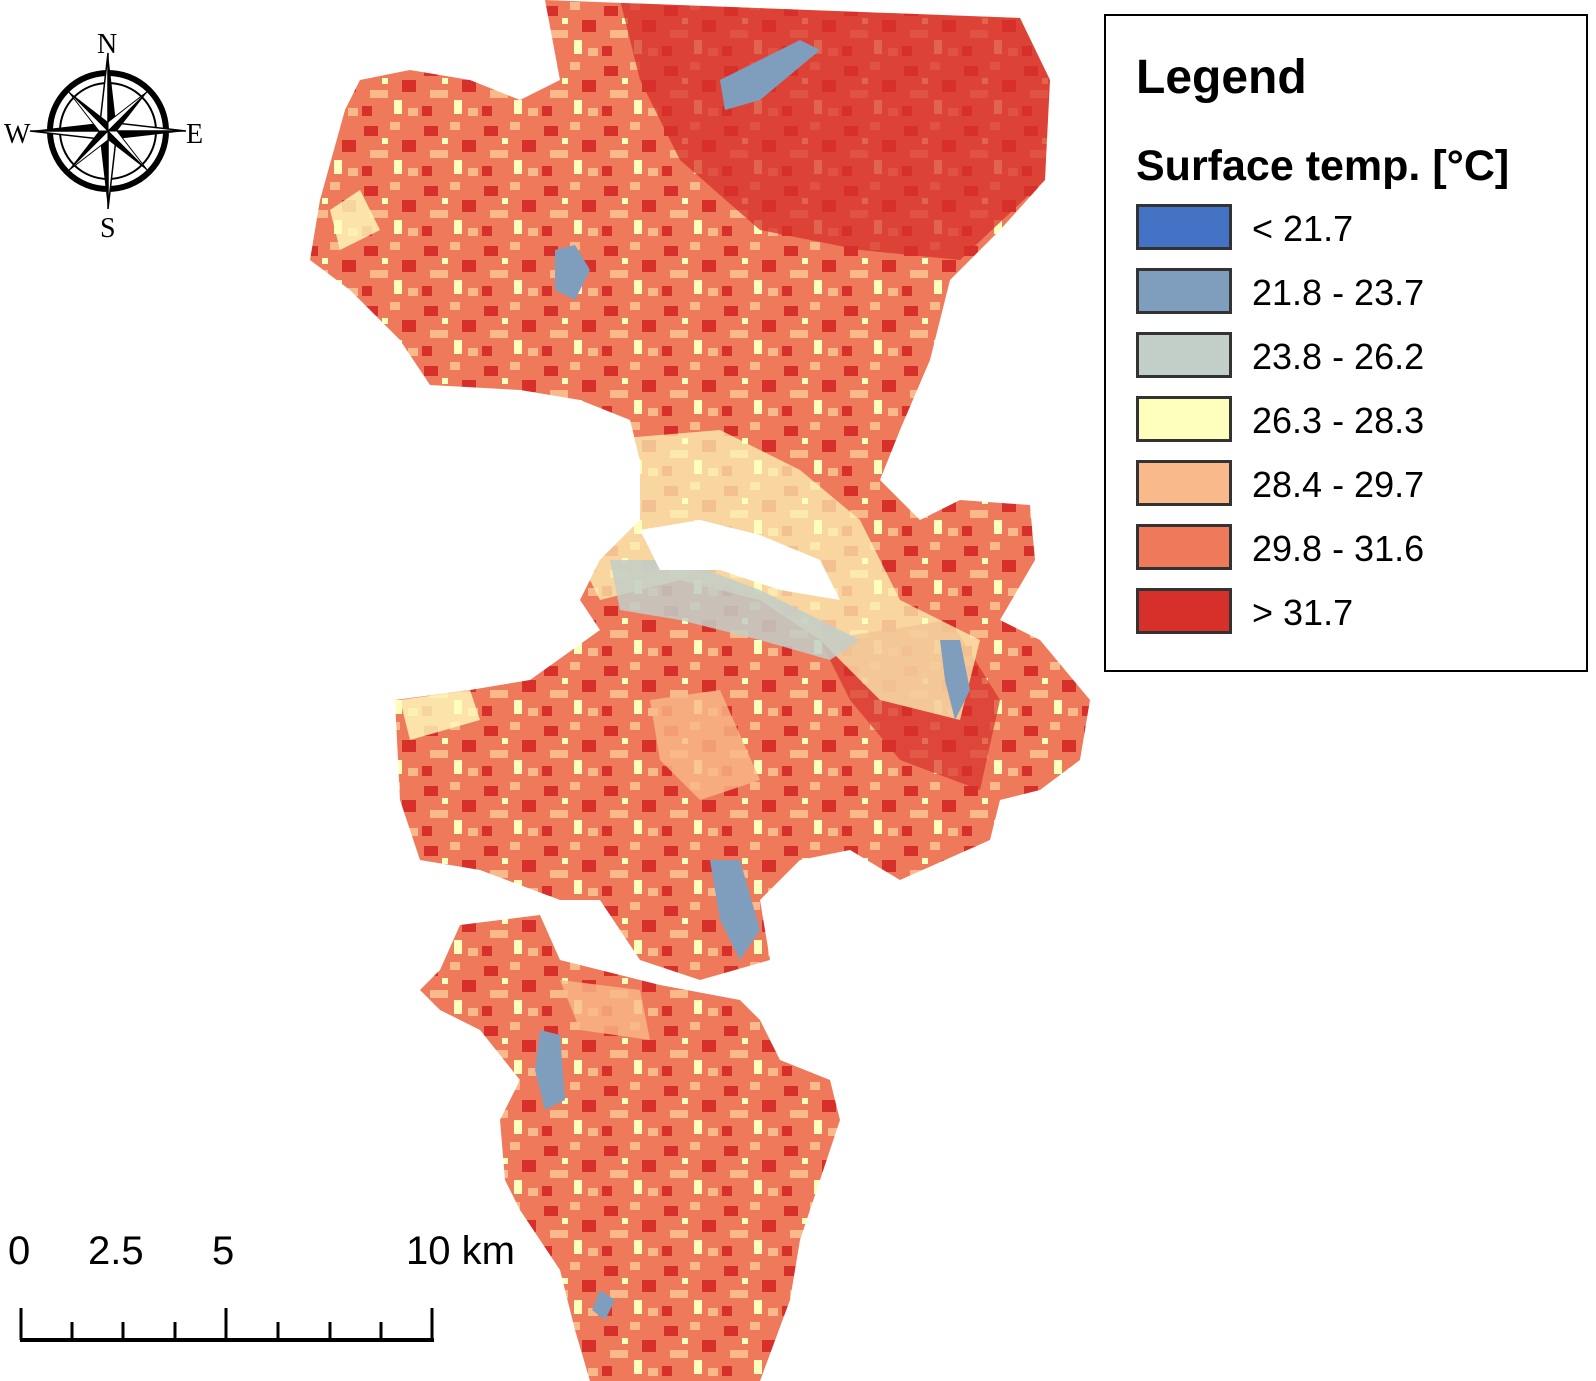  Describe the element at coordinates (107, 44) in the screenshot. I see `compass-north-label: N` at that location.